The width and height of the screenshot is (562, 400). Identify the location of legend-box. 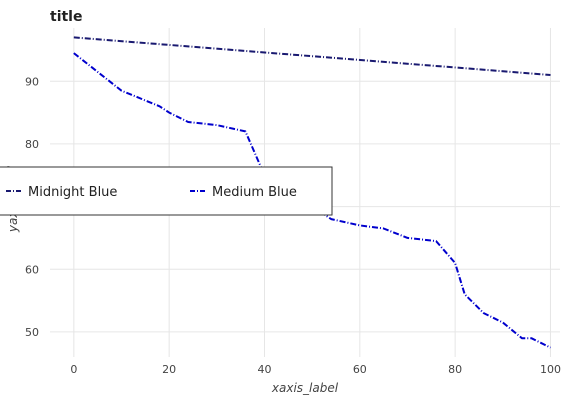
(166, 191).